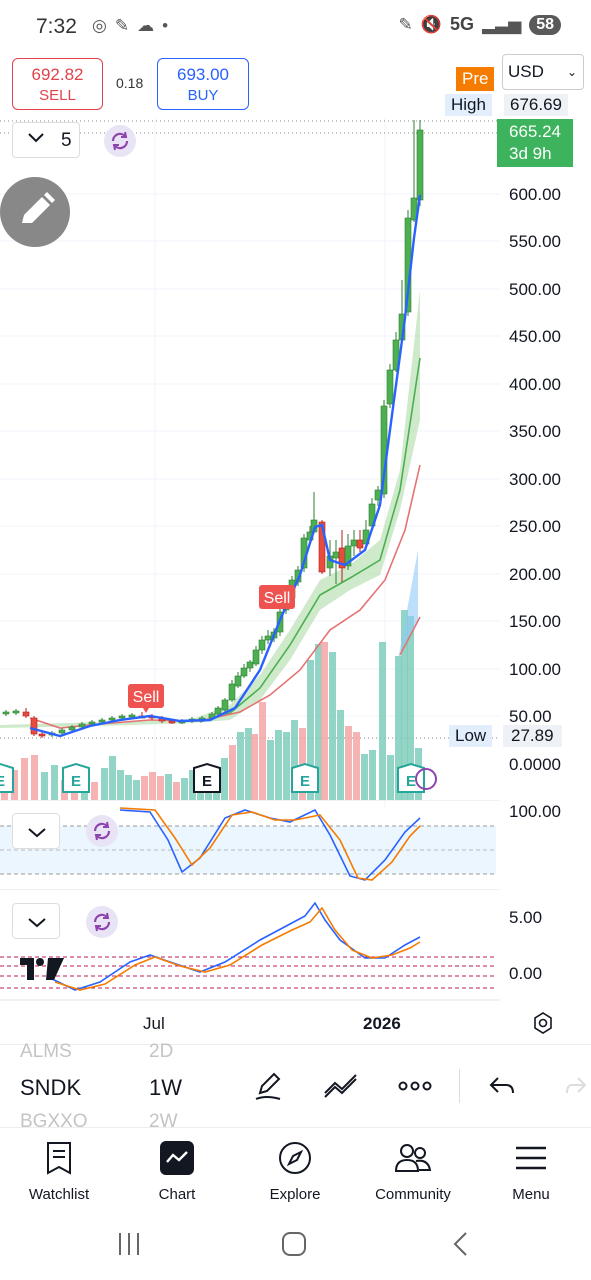 The height and width of the screenshot is (1280, 591). What do you see at coordinates (36, 921) in the screenshot?
I see `osc2-collapse-button` at bounding box center [36, 921].